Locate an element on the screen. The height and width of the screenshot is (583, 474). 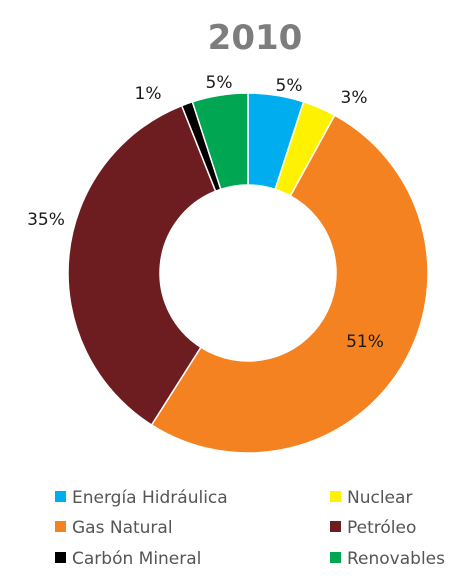
legend-item: Energía Hidráulica is located at coordinates (141, 498).